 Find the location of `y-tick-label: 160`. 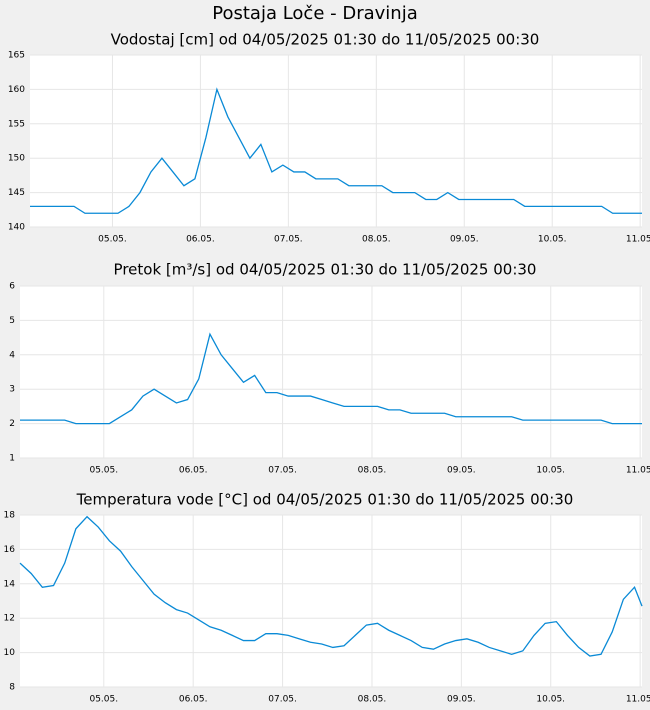

y-tick-label: 160 is located at coordinates (16, 90).